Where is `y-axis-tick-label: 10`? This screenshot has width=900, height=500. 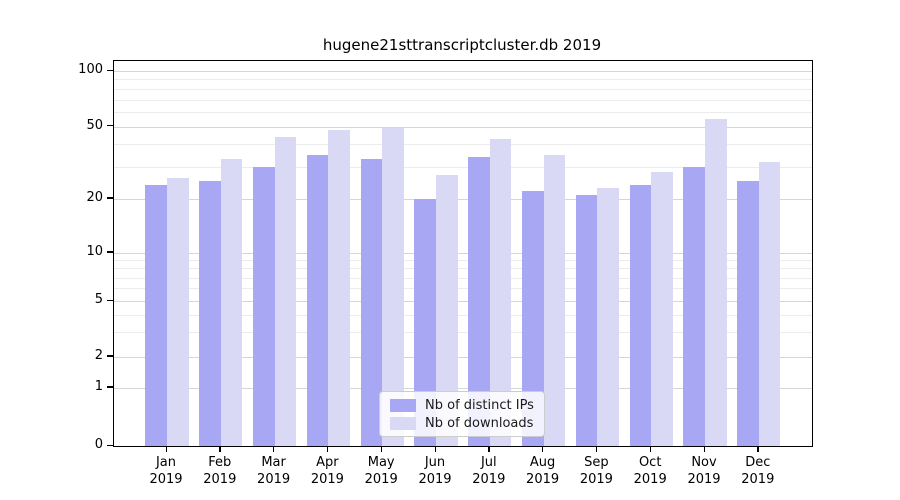 y-axis-tick-label: 10 is located at coordinates (94, 251).